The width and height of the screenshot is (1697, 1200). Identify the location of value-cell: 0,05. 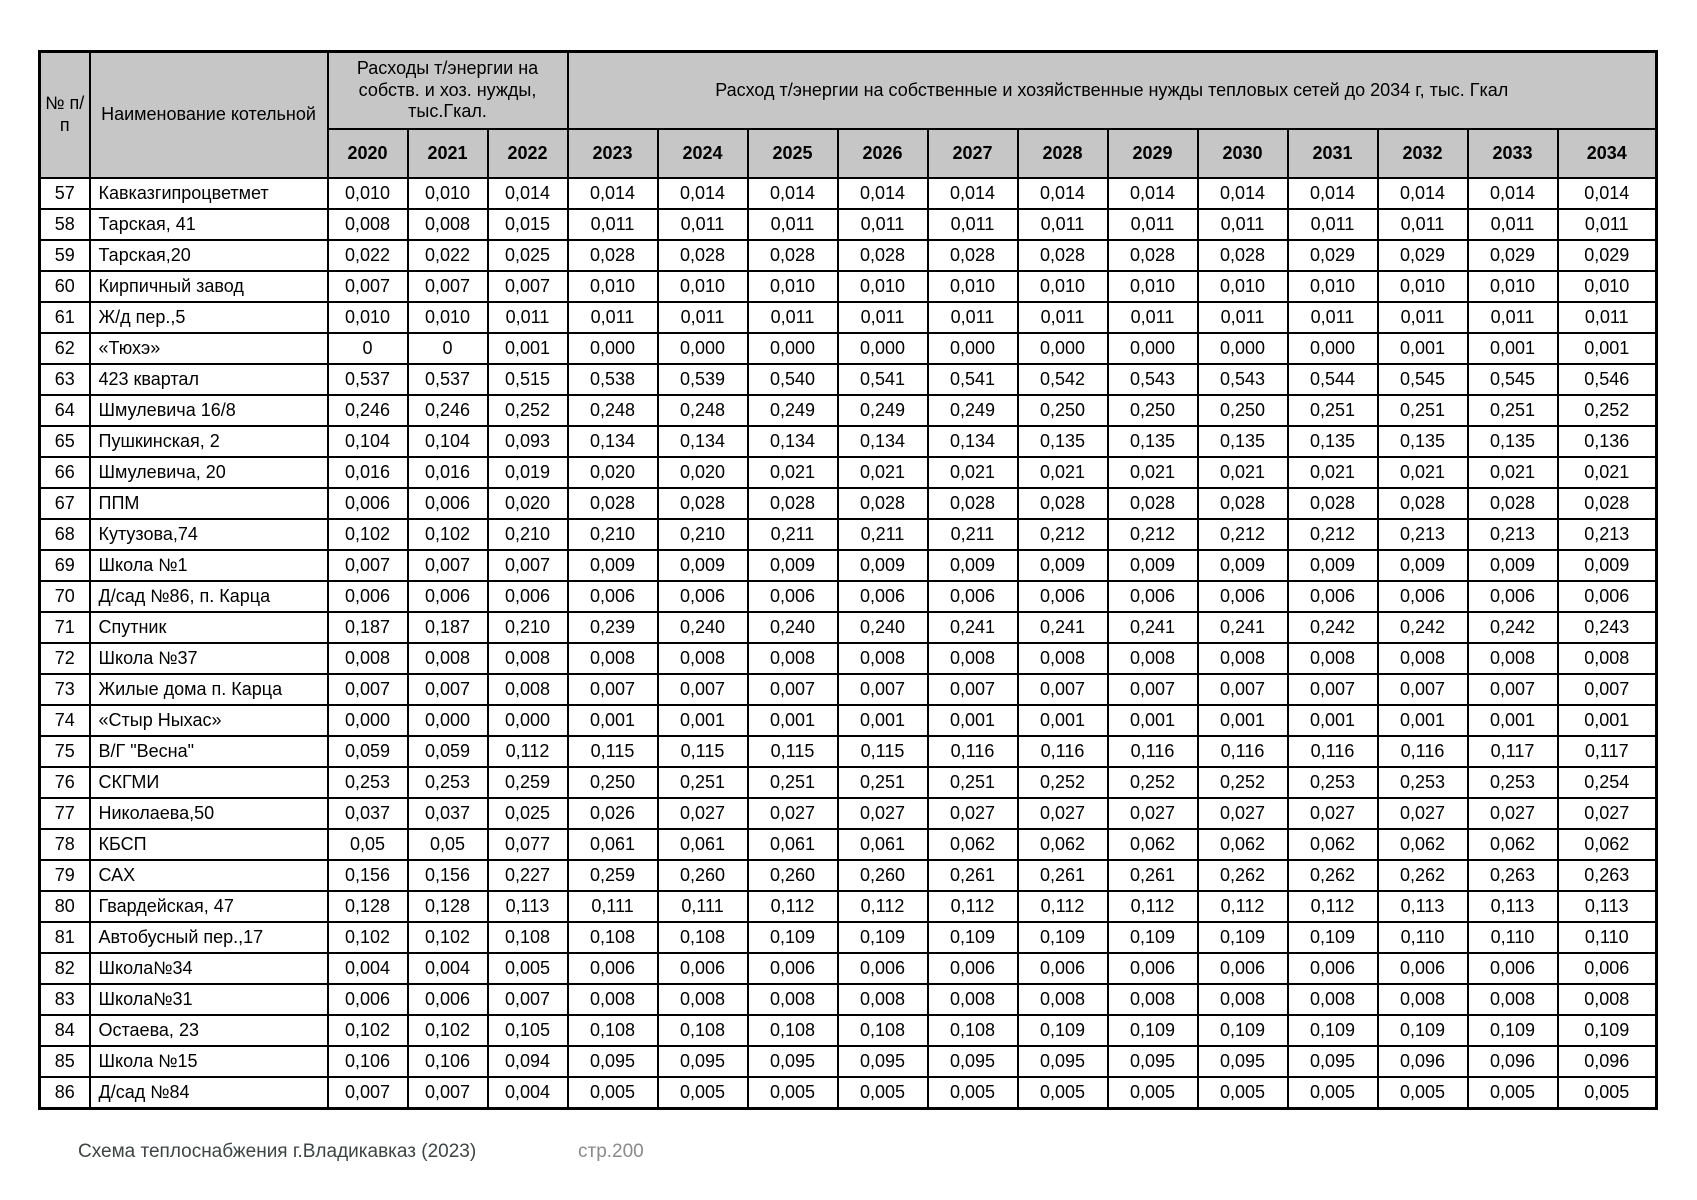
(367, 844).